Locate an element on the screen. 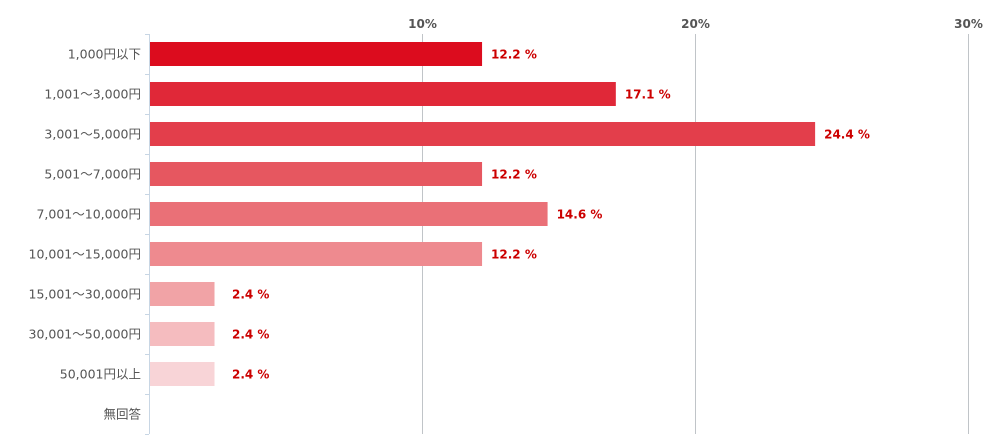  y-axis-ticks is located at coordinates (147, 234).